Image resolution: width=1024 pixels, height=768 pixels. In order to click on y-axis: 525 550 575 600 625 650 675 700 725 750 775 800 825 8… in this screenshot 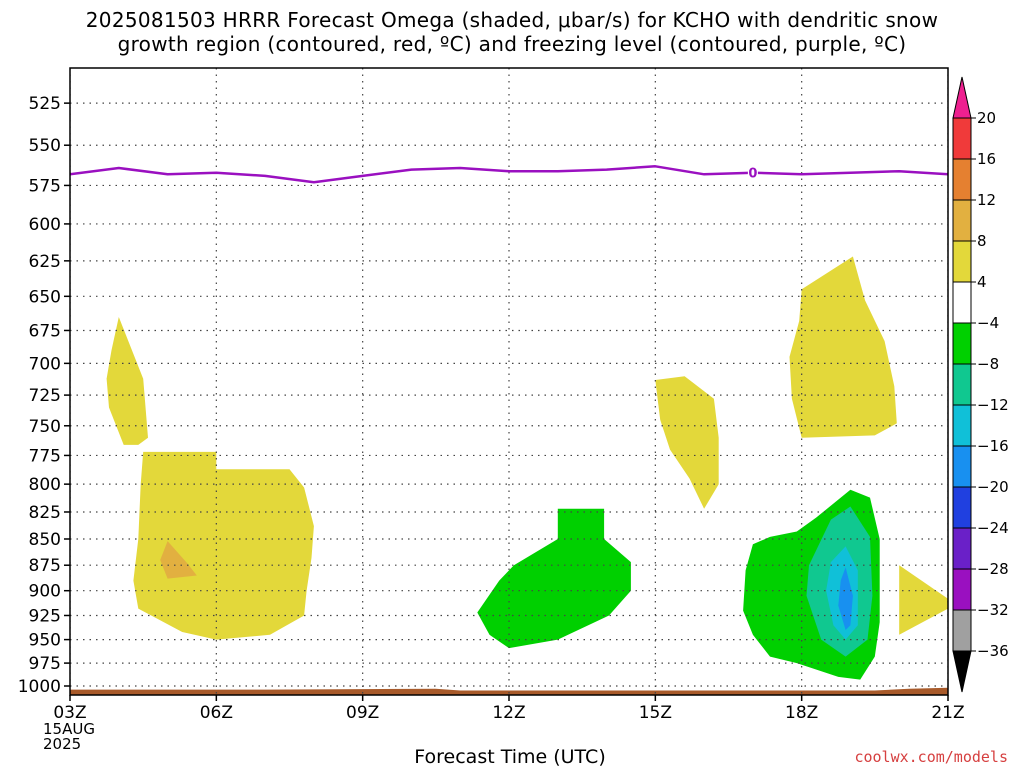, I will do `click(44, 395)`.